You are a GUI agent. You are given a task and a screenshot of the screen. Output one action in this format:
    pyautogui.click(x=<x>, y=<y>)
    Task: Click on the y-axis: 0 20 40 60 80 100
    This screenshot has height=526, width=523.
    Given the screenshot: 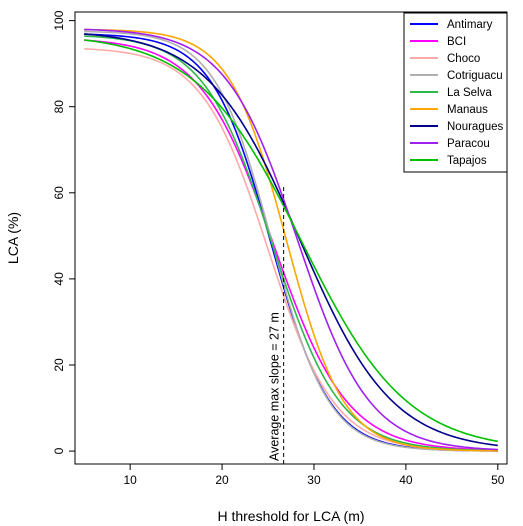 What is the action you would take?
    pyautogui.click(x=63, y=232)
    